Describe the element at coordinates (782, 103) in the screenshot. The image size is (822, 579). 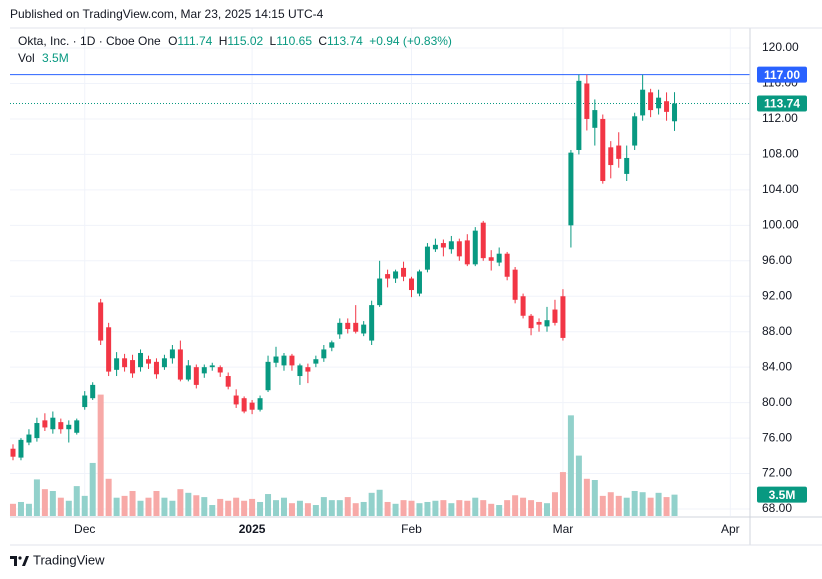
I see `price-tag-group: 113.74` at that location.